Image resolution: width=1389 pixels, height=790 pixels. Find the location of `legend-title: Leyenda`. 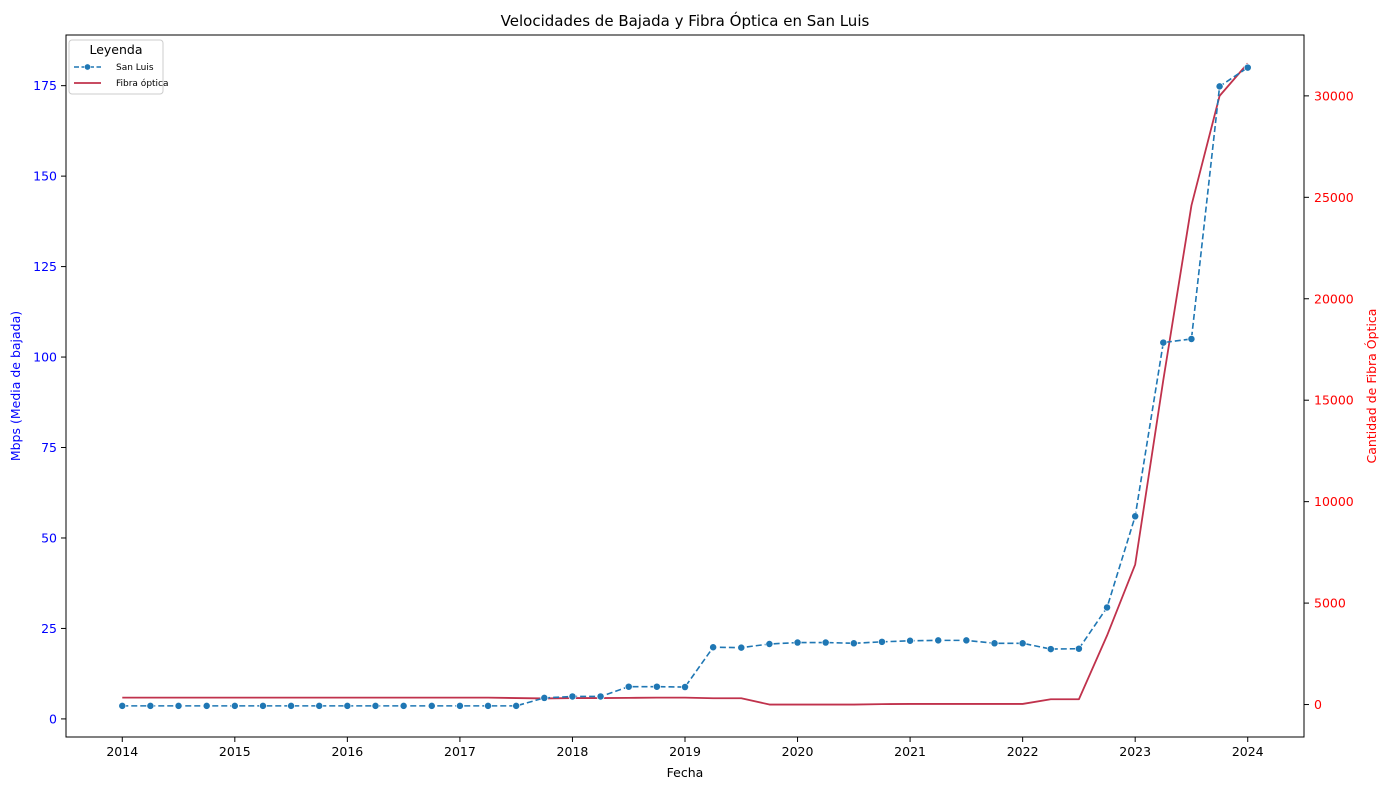

legend-title: Leyenda is located at coordinates (115, 49).